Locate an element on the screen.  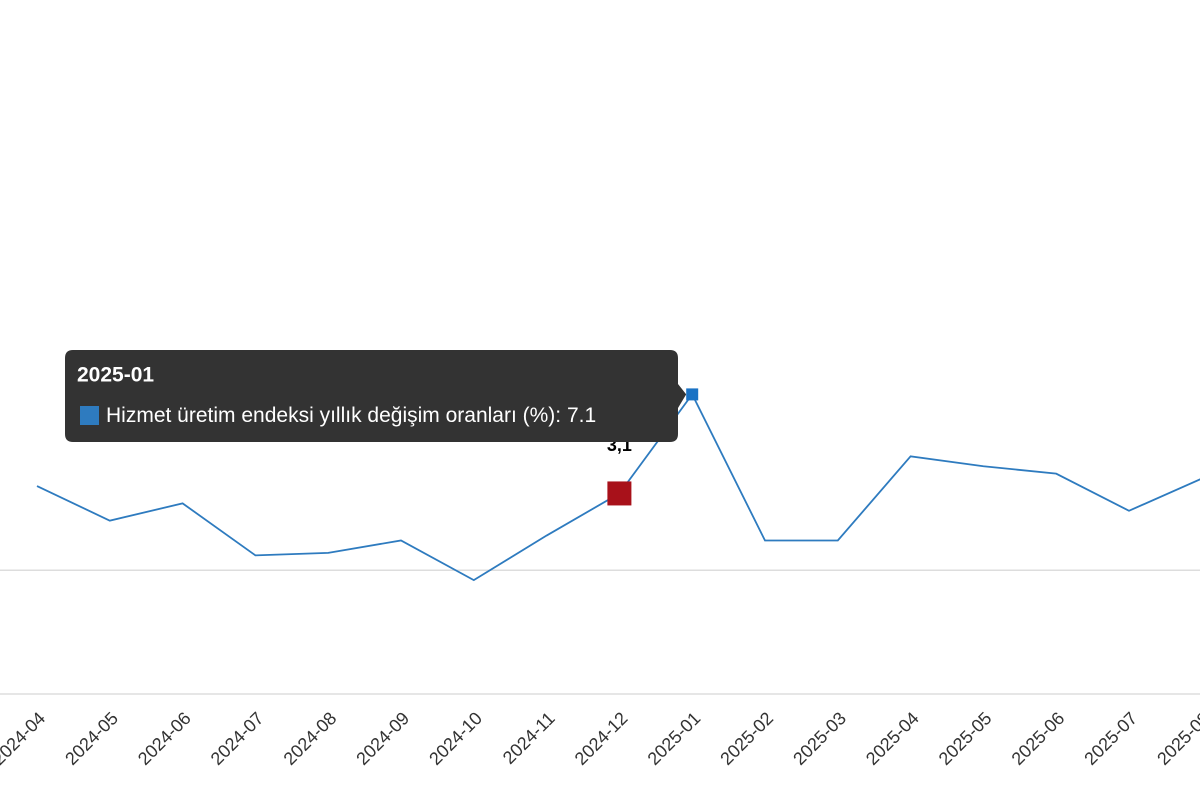
x-tick-label: 2024-08 is located at coordinates (310, 738).